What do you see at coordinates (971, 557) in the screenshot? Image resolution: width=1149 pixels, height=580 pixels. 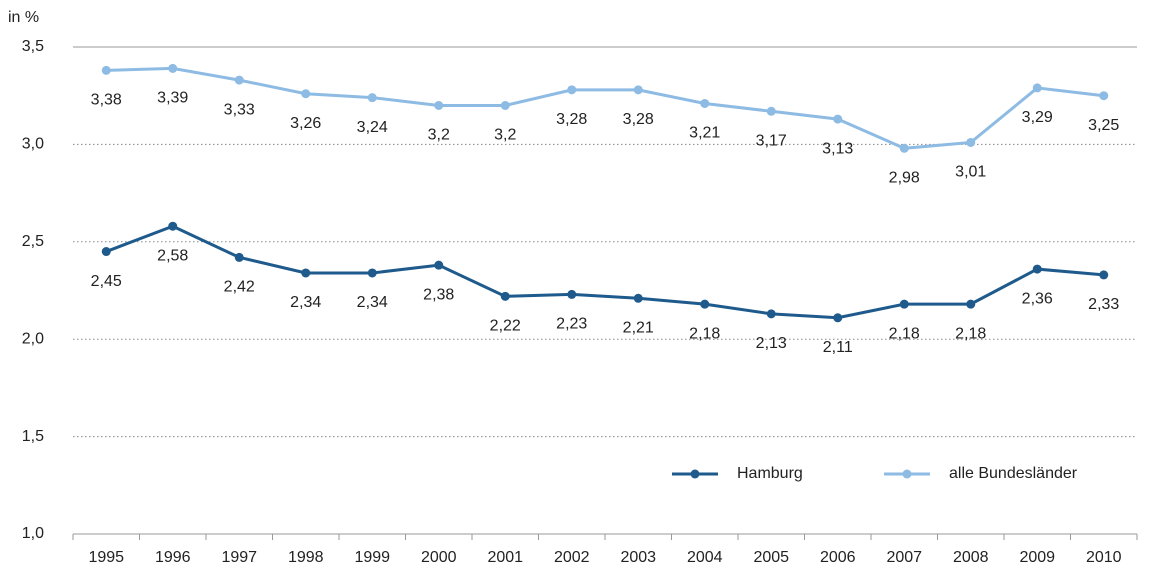 I see `x-tick-label: 2008` at bounding box center [971, 557].